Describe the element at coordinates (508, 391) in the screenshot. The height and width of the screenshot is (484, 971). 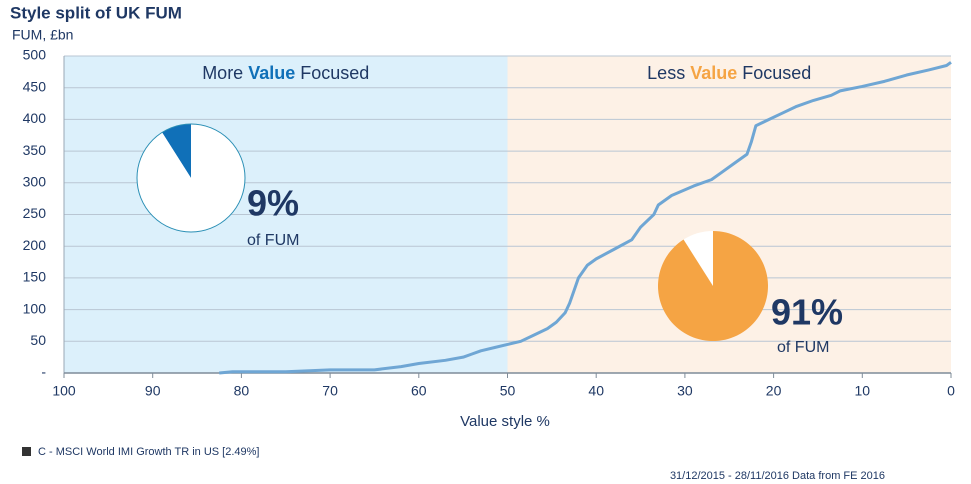
I see `x-tick-label: 50` at that location.